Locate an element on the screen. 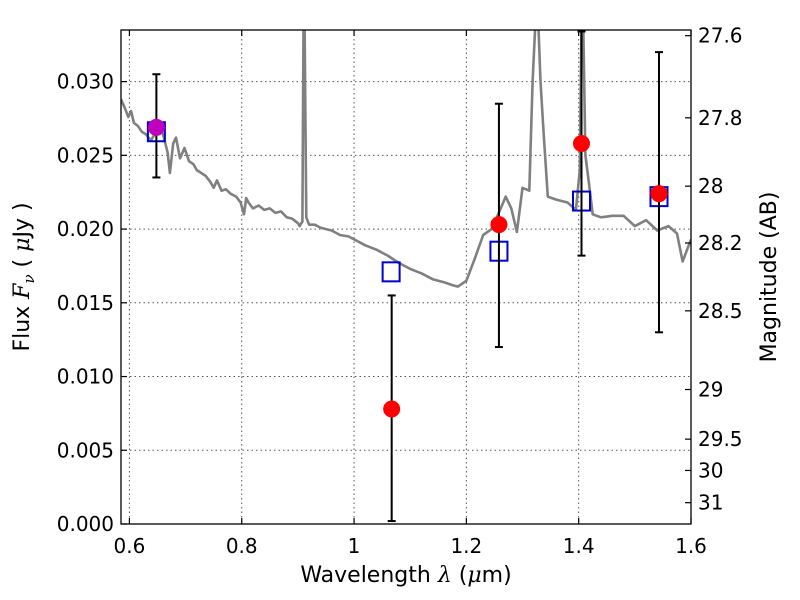  y2-tick-label: 28.2 is located at coordinates (720, 243).